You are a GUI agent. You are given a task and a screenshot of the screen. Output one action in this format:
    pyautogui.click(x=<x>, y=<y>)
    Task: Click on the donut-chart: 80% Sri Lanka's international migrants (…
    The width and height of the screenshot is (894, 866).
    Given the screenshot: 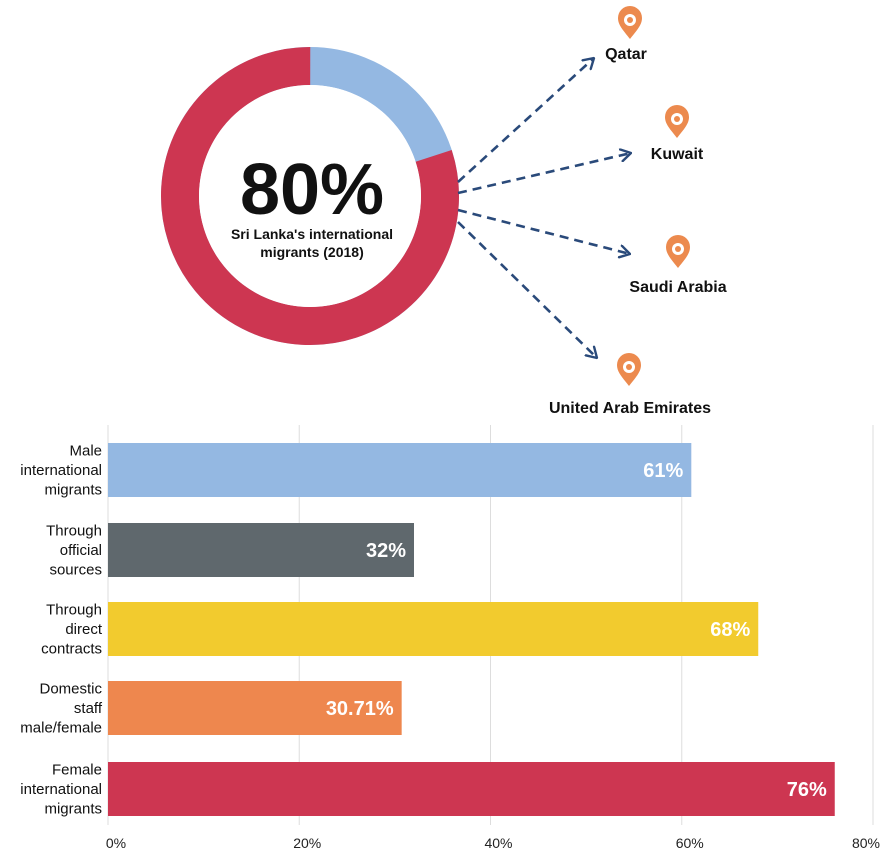 What is the action you would take?
    pyautogui.click(x=310, y=196)
    